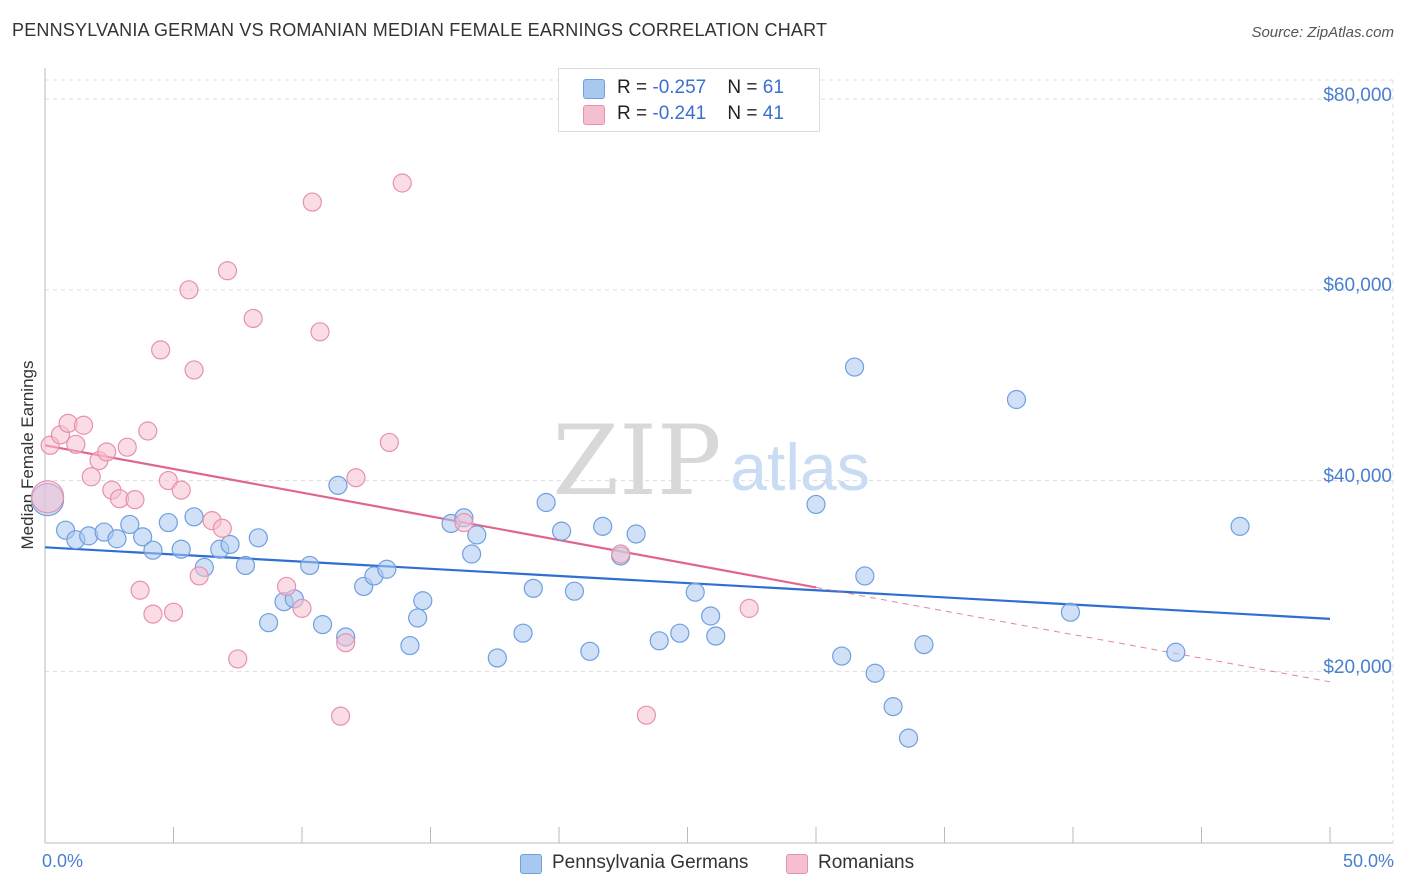  Describe the element at coordinates (799, 467) in the screenshot. I see `watermark-atlas: atlas` at that location.